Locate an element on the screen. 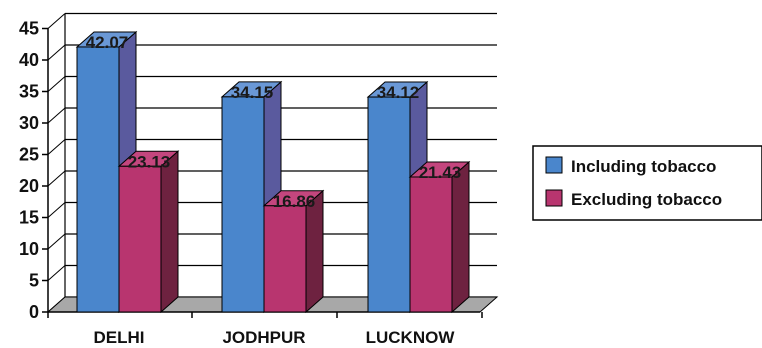 This screenshot has width=762, height=348. data-label: 34.15 is located at coordinates (252, 92).